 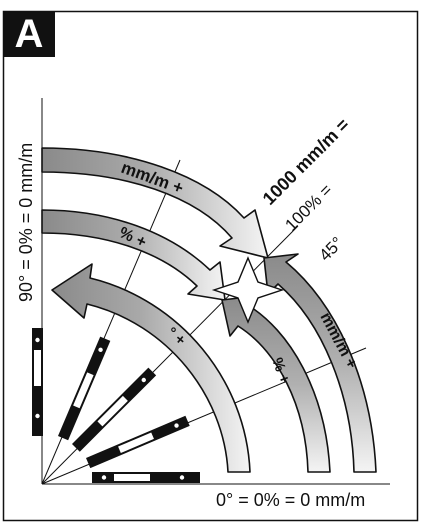 I want to click on panel-label: A, so click(x=29, y=34).